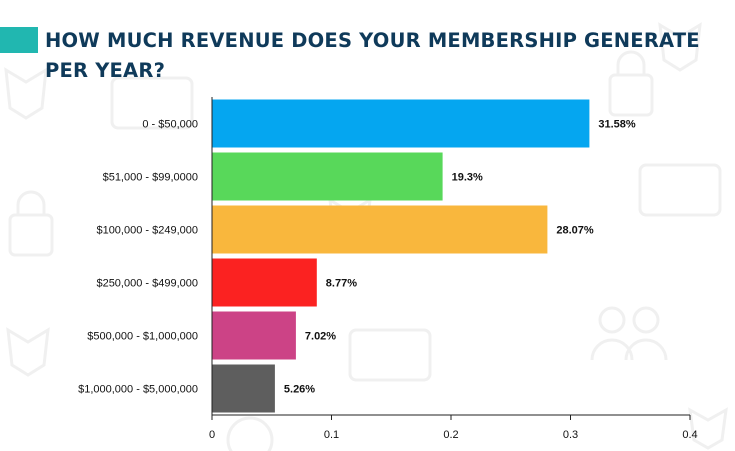 This screenshot has height=451, width=735. Describe the element at coordinates (341, 284) in the screenshot. I see `data-label: 8.77%` at that location.